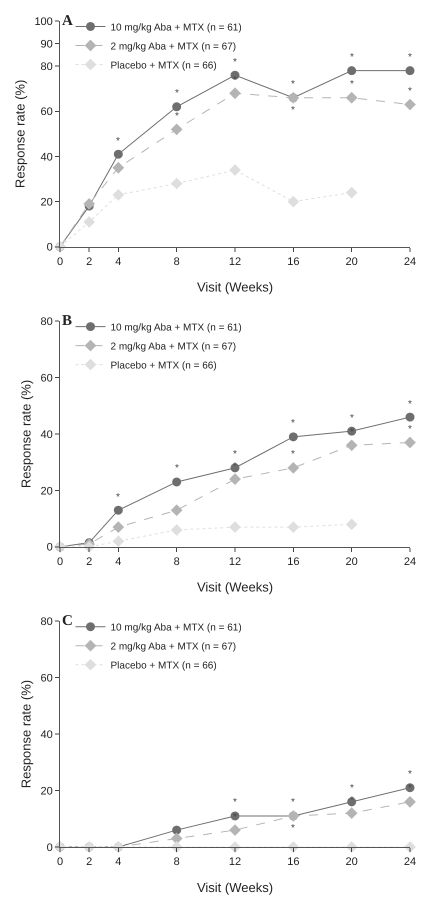 The image size is (428, 904). What do you see at coordinates (43, 22) in the screenshot?
I see `y-tick-label: 100` at bounding box center [43, 22].